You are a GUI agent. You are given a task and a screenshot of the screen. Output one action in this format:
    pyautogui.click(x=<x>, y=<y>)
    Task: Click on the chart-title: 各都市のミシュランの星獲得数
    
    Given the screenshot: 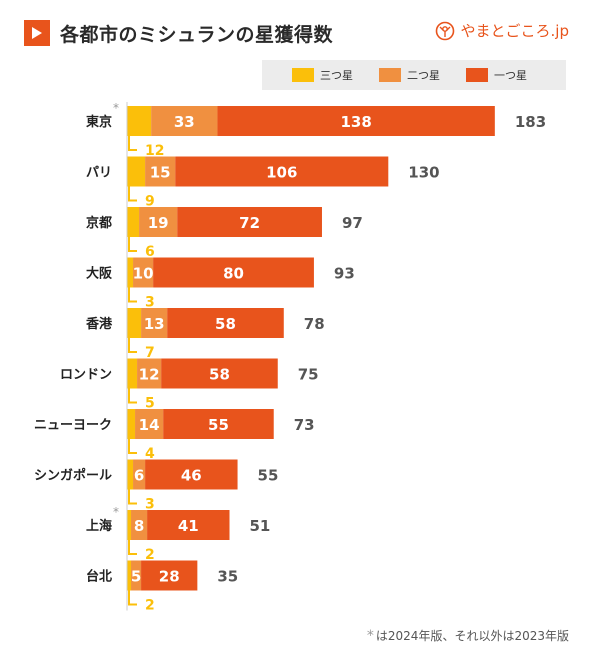 What is the action you would take?
    pyautogui.click(x=197, y=34)
    